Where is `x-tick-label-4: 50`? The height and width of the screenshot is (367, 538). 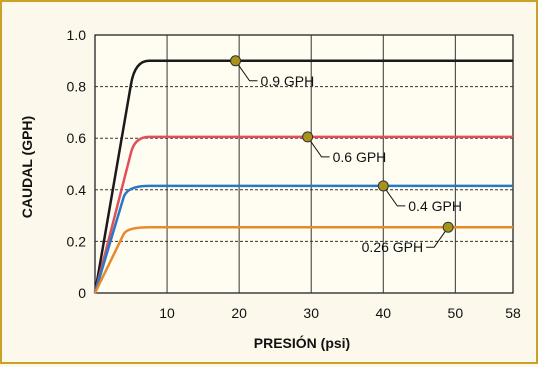
x-tick-label-4: 50 is located at coordinates (456, 313).